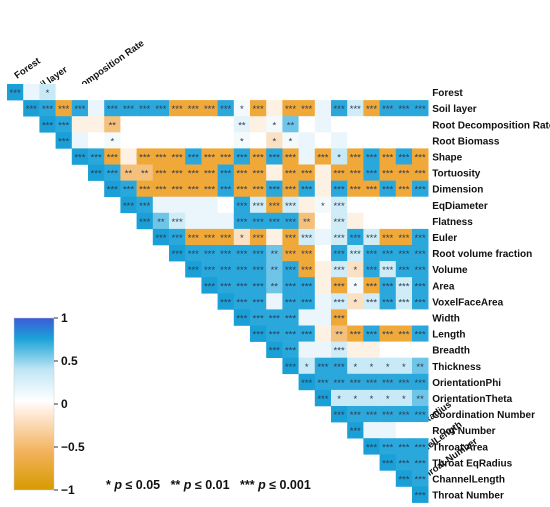 The height and width of the screenshot is (507, 550). I want to click on colorbar-tick-label: −0.5, so click(73, 447).